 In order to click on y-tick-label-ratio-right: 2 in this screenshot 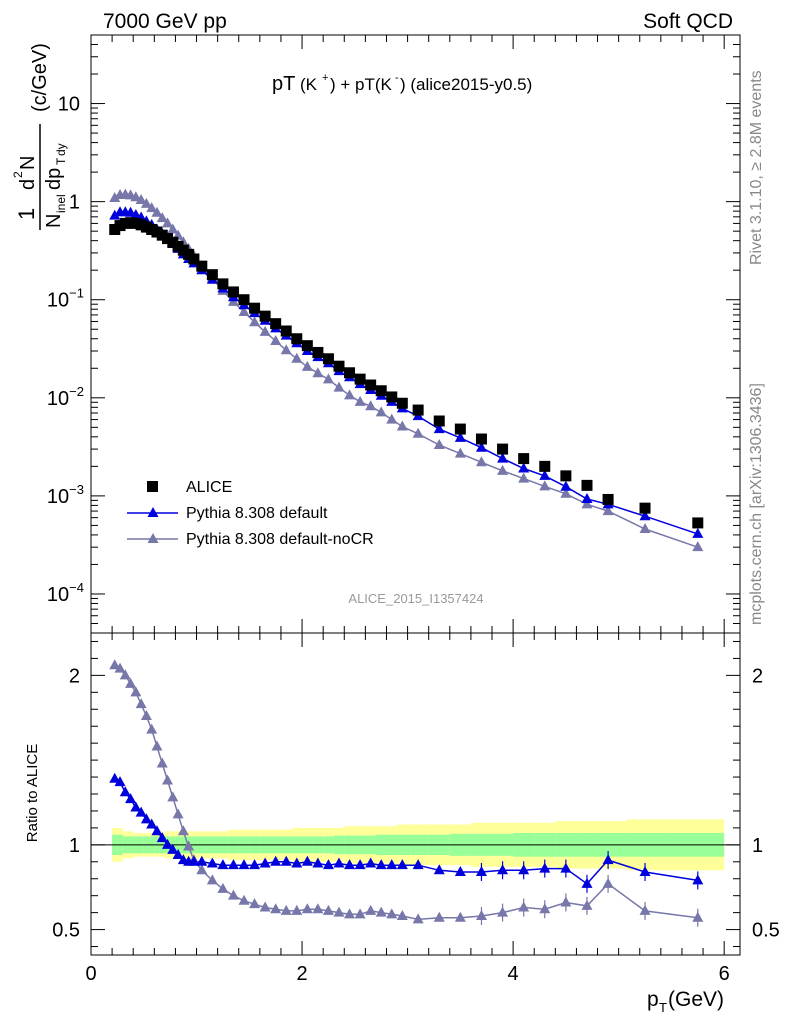, I will do `click(757, 676)`.